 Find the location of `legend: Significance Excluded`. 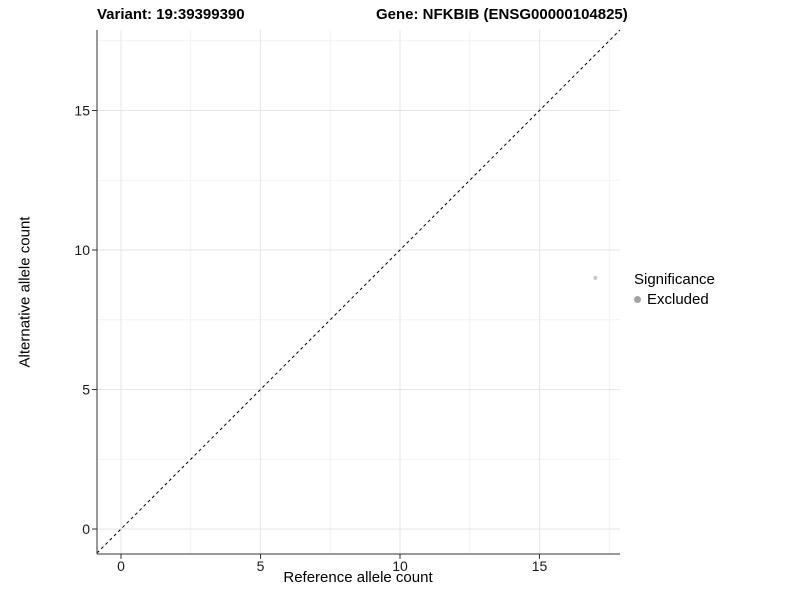

legend: Significance Excluded is located at coordinates (674, 289).